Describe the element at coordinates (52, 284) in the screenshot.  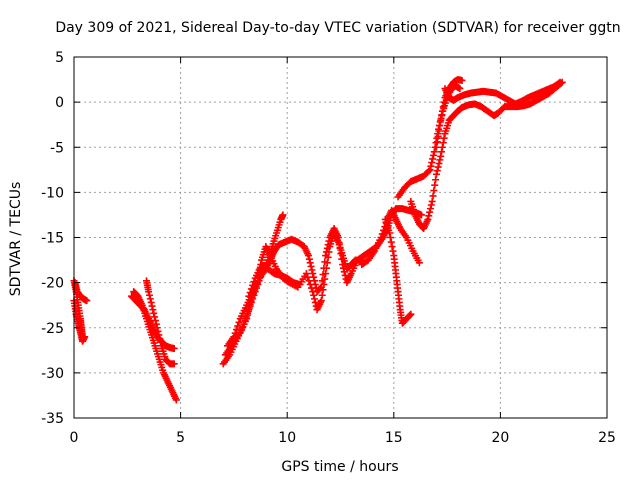
I see `y-tick-label: -20` at that location.